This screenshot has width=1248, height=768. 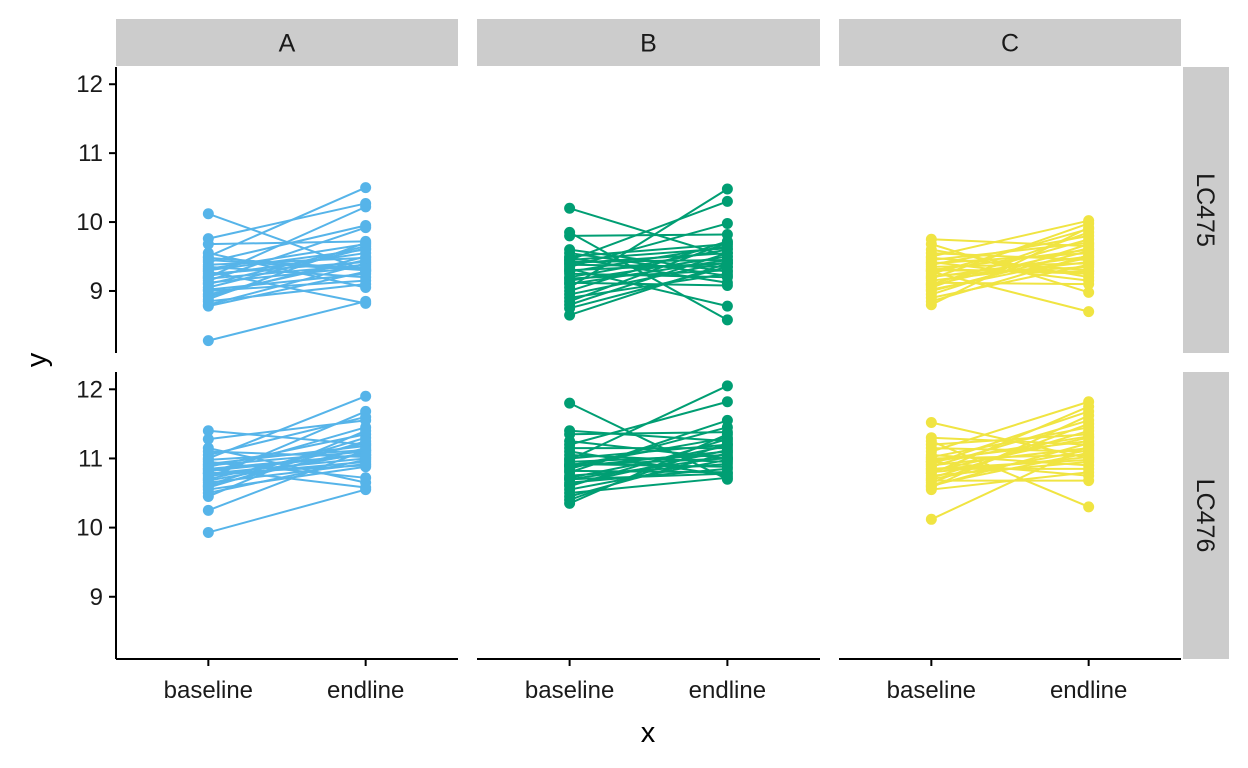 I want to click on panel-b-lc475, so click(x=648, y=254).